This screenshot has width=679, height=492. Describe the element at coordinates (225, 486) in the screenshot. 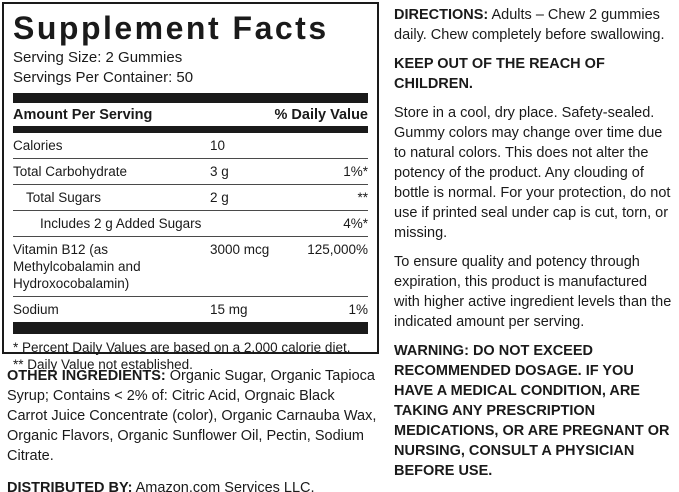

I see `distributed-by-text: Amazon.com Services LLC,` at that location.